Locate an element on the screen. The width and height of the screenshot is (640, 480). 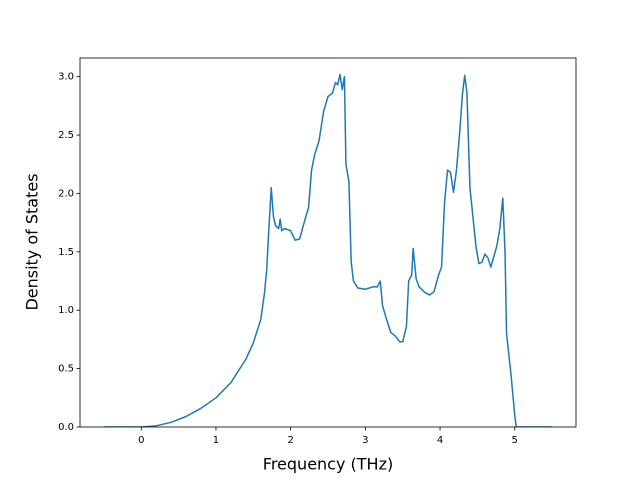
y-tick-label: 1.0 is located at coordinates (66, 310).